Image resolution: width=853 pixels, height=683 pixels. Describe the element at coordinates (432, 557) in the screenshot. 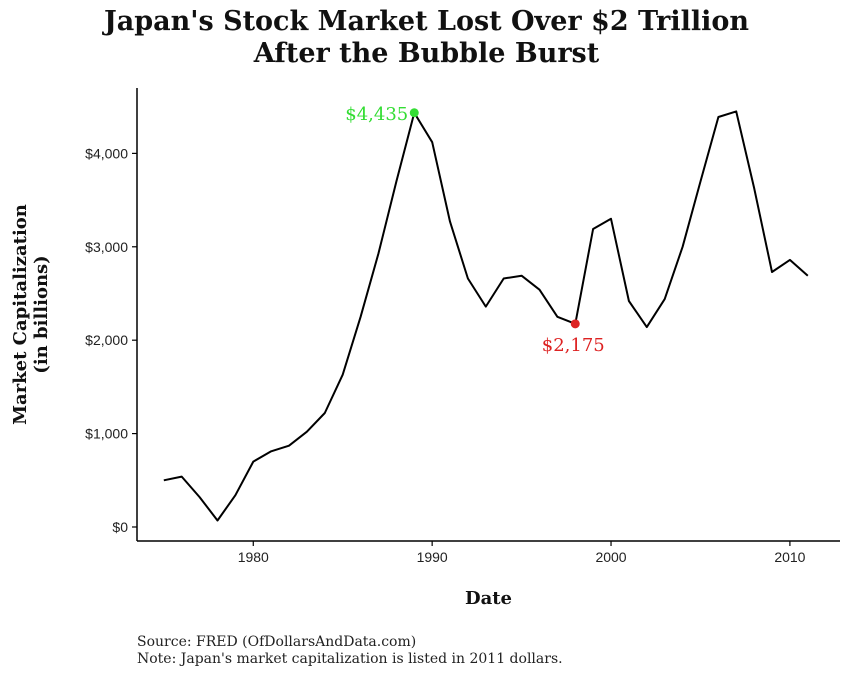

I see `x-tick-label: 1990` at that location.